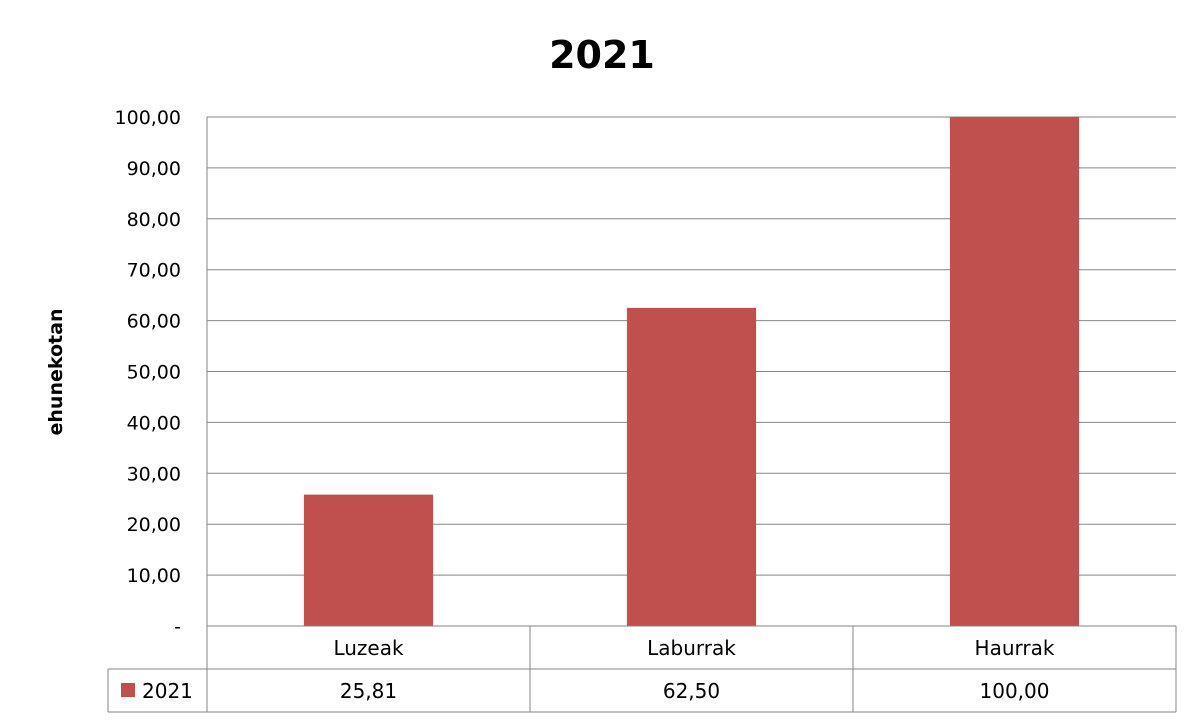  I want to click on y-tick-label: 50,00, so click(154, 373).